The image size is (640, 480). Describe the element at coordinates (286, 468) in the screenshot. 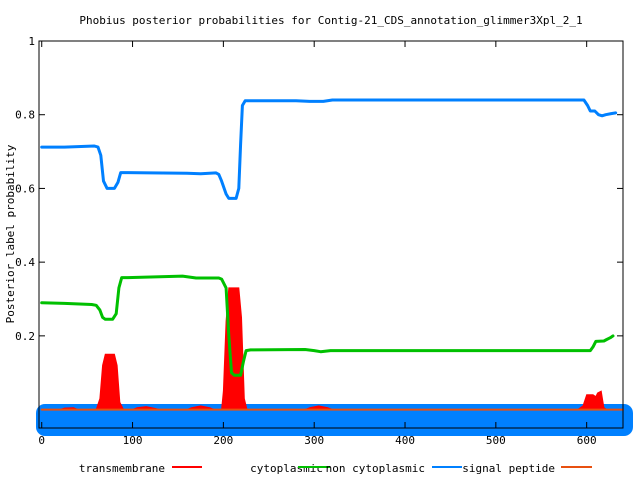

I see `legend-label-cytoplasmic: cytoplasmic` at that location.